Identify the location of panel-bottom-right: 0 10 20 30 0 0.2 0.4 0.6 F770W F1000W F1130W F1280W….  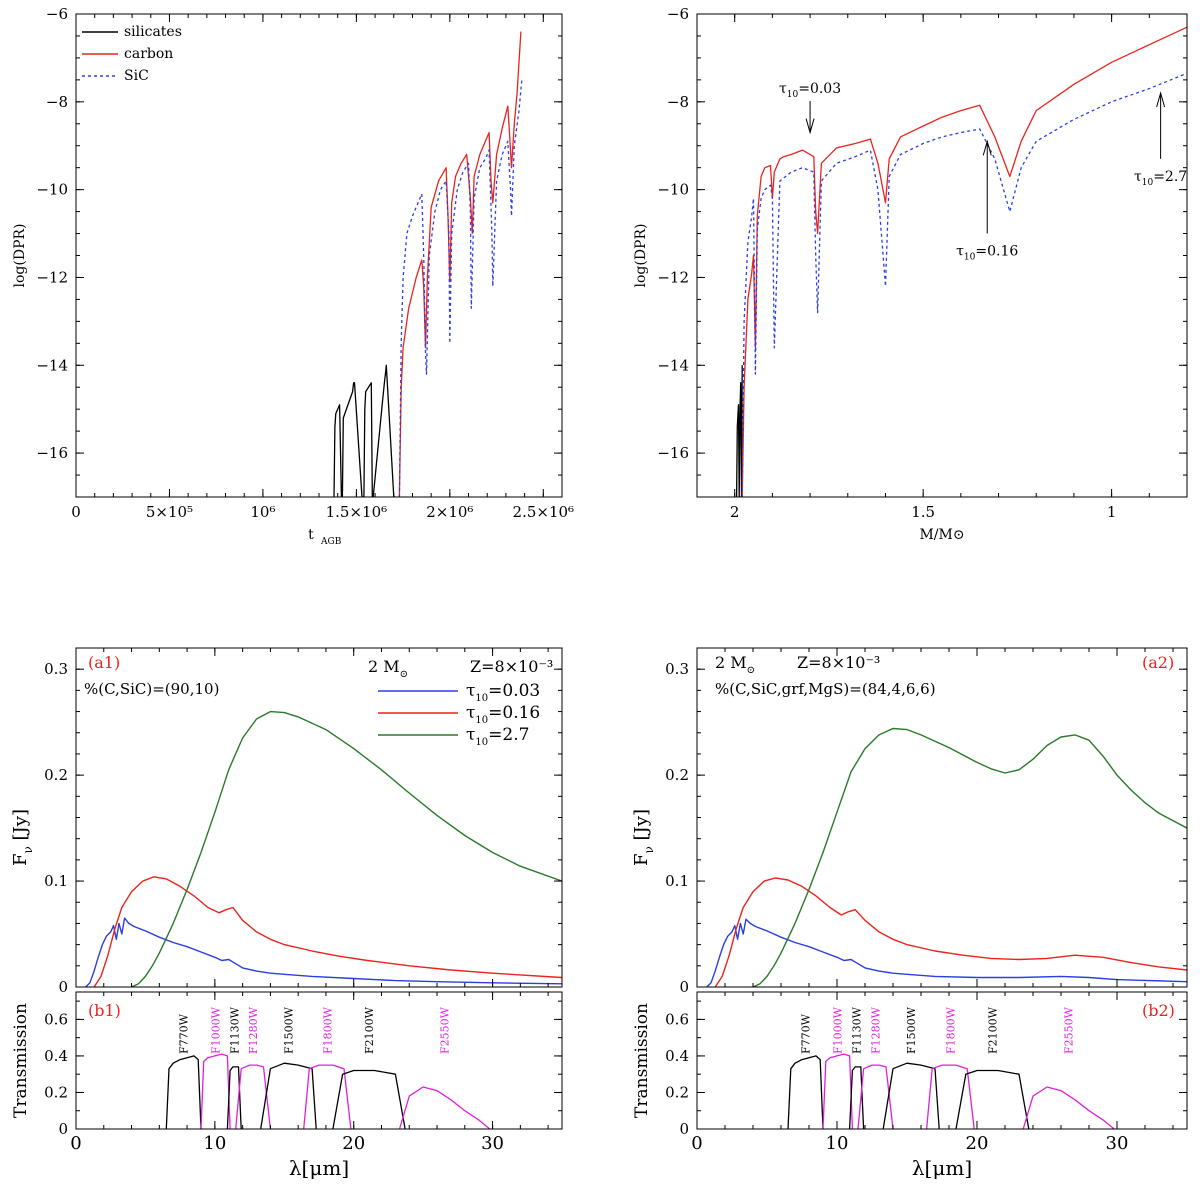
(910, 1085).